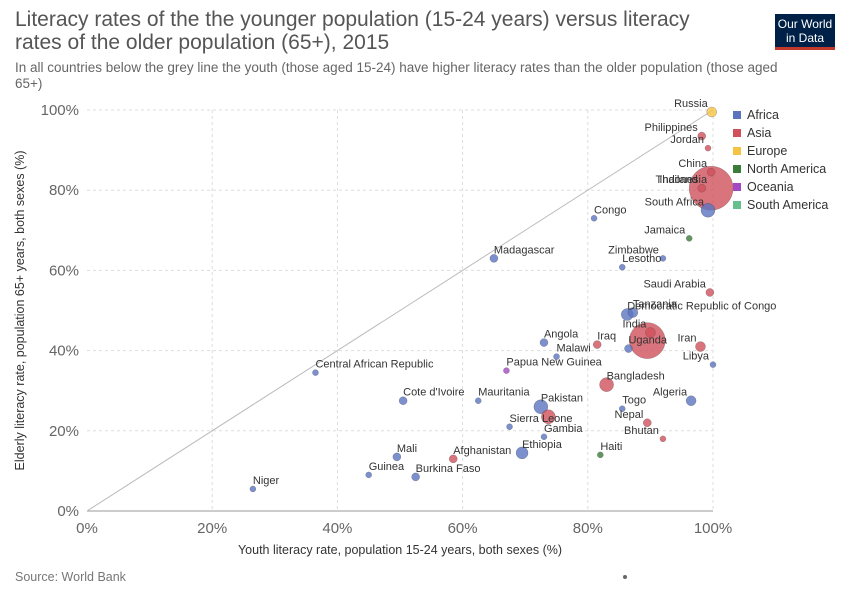 Image resolution: width=850 pixels, height=600 pixels. Describe the element at coordinates (463, 528) in the screenshot. I see `x-tick-label: 60%` at that location.